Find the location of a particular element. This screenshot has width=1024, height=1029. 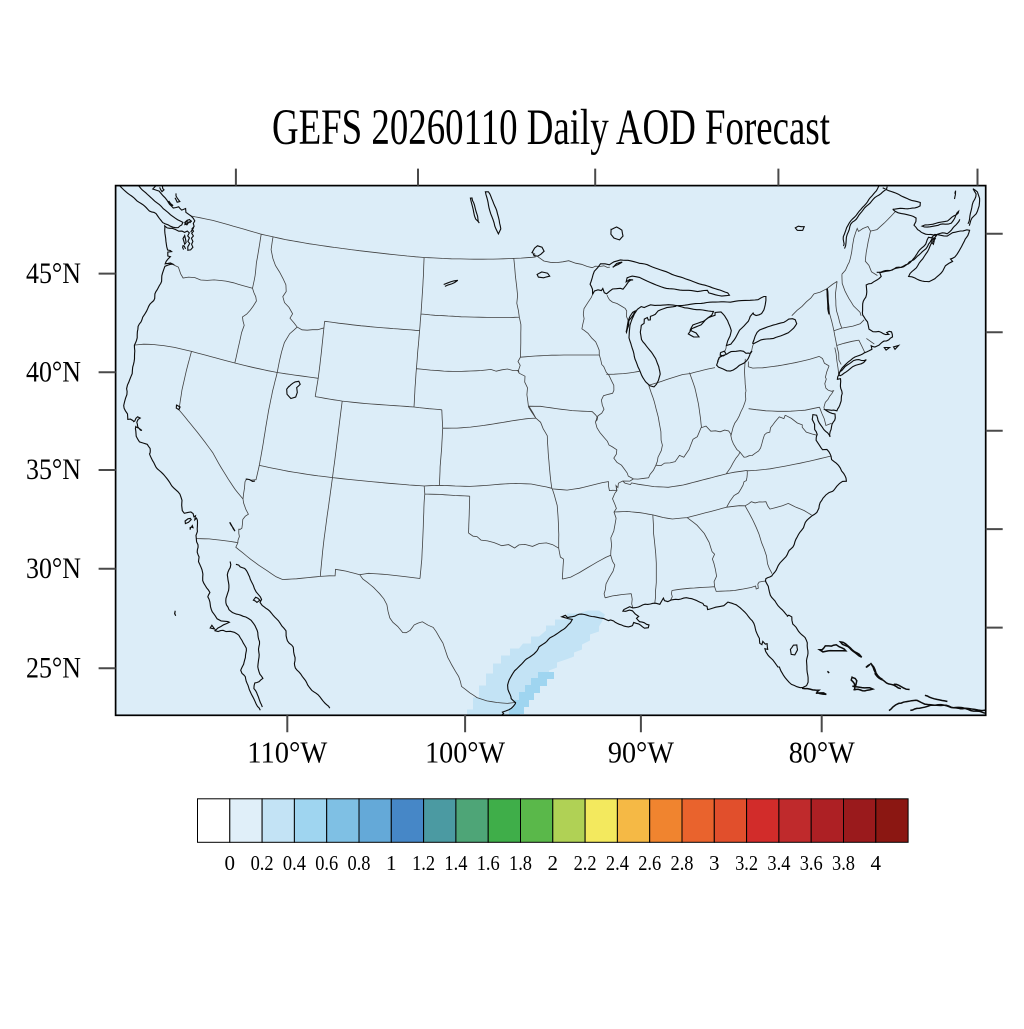

svg-text: 1.4 is located at coordinates (455, 863).